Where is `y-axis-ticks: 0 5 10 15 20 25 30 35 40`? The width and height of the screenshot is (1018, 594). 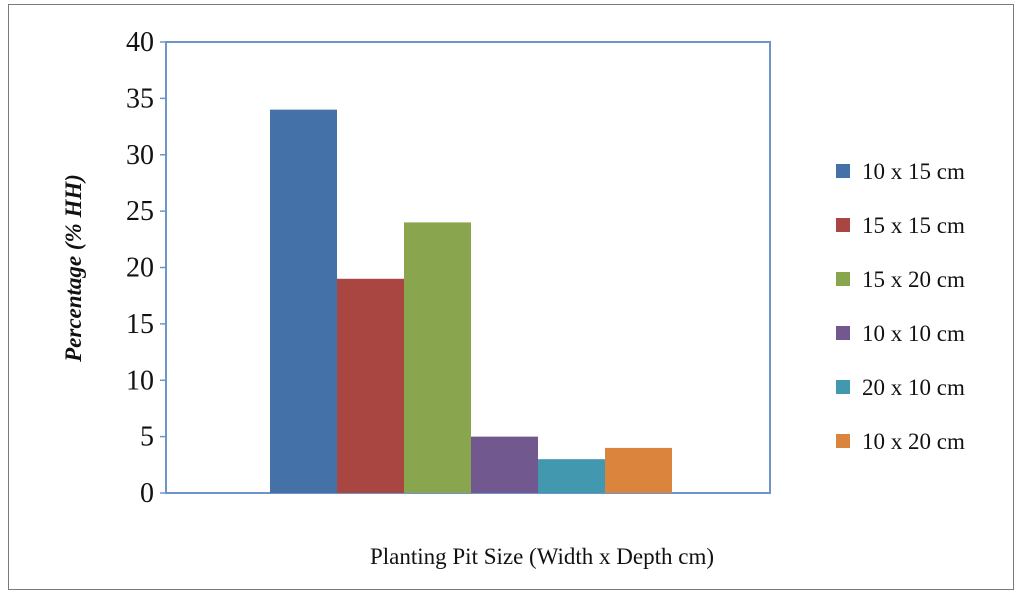
y-axis-ticks: 0 5 10 15 20 25 30 35 40 is located at coordinates (146, 268).